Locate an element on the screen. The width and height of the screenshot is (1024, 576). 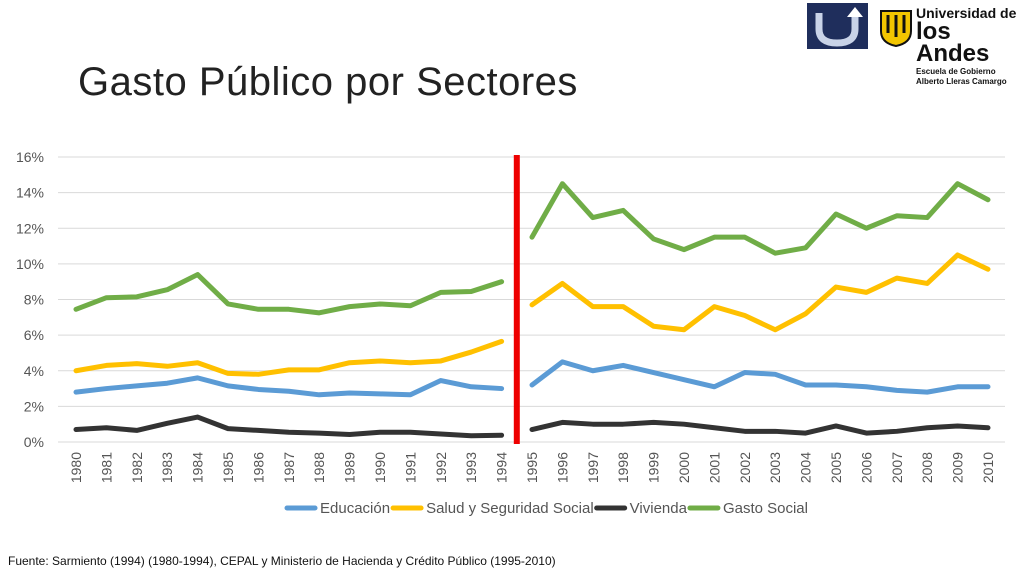
x-tick-label: 1984 is located at coordinates (198, 467).